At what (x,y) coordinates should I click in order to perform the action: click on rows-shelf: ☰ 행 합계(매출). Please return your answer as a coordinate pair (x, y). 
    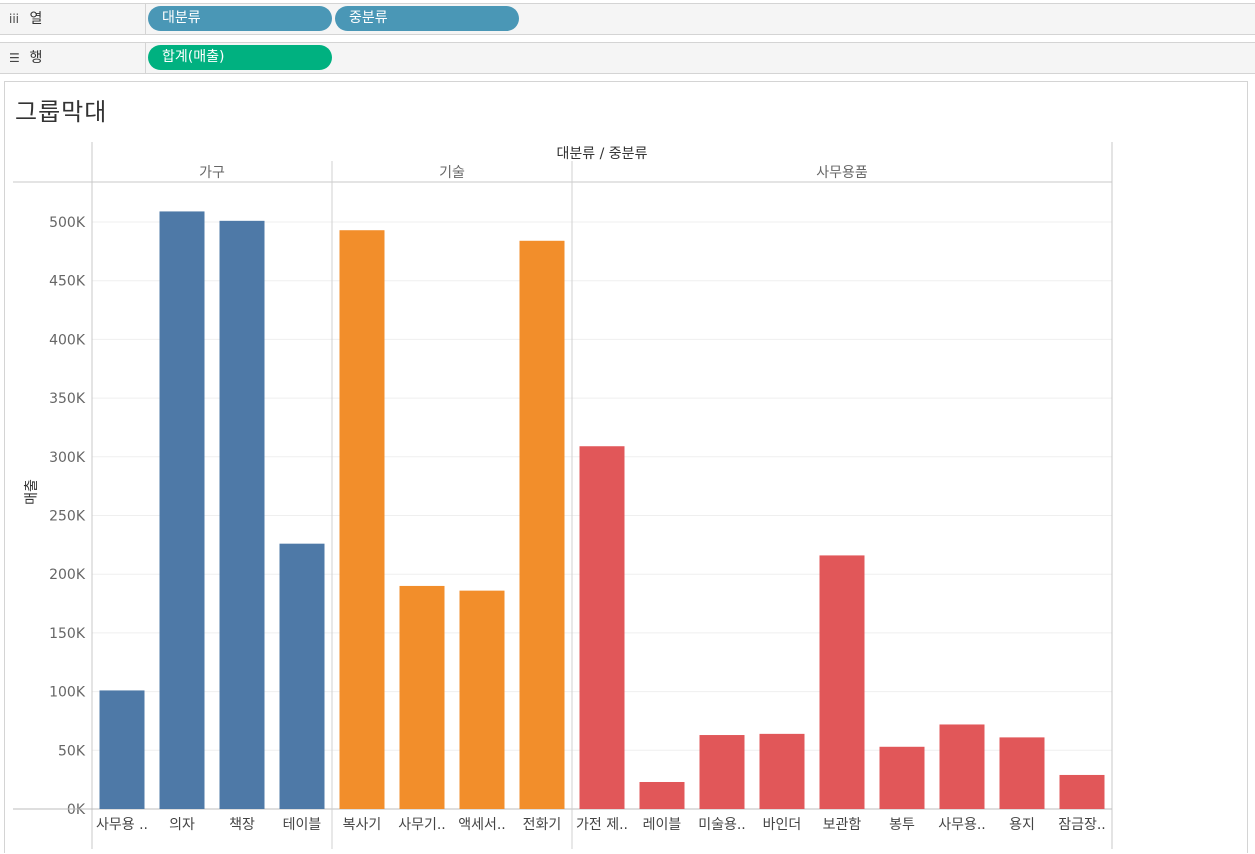
    Looking at the image, I should click on (627, 58).